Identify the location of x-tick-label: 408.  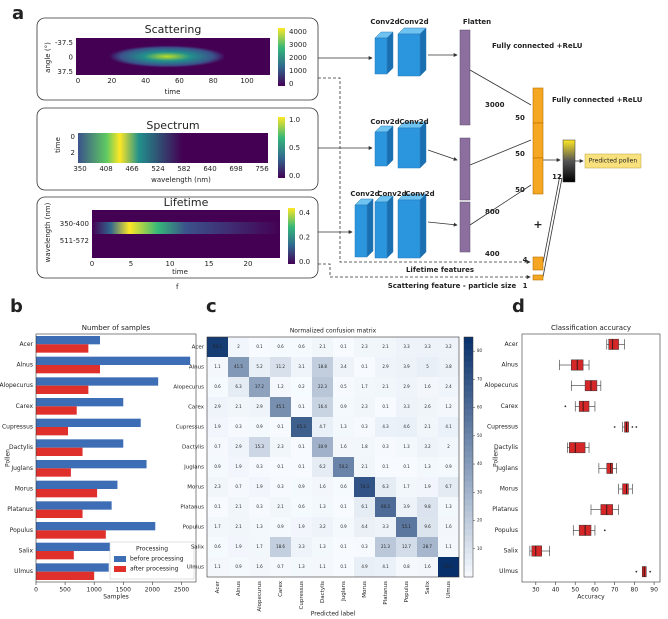
(105, 169).